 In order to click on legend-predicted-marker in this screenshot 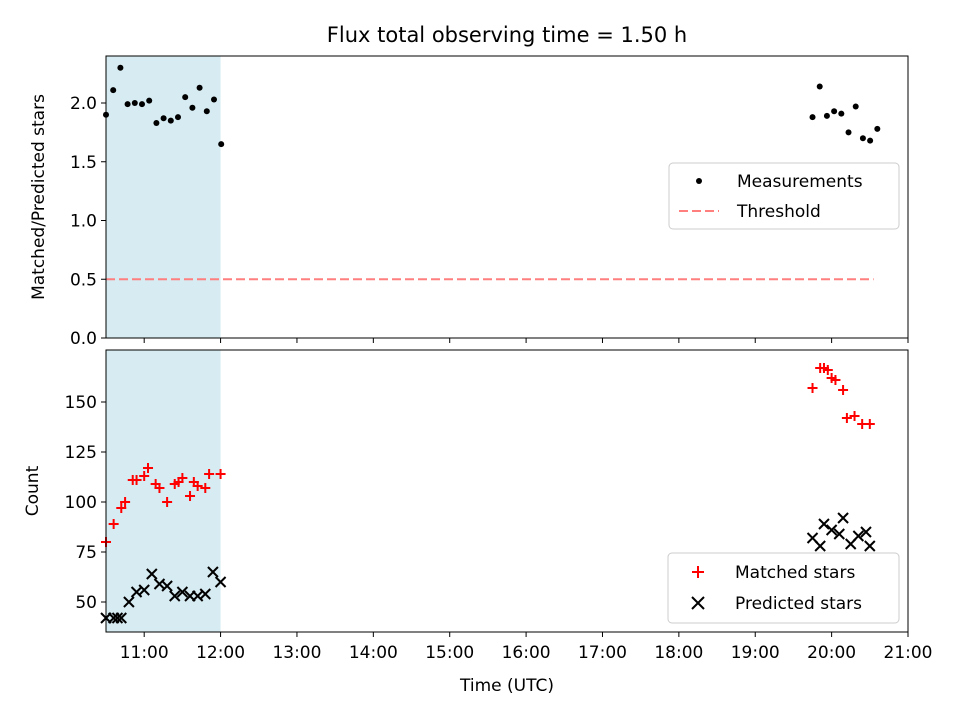, I will do `click(698, 603)`.